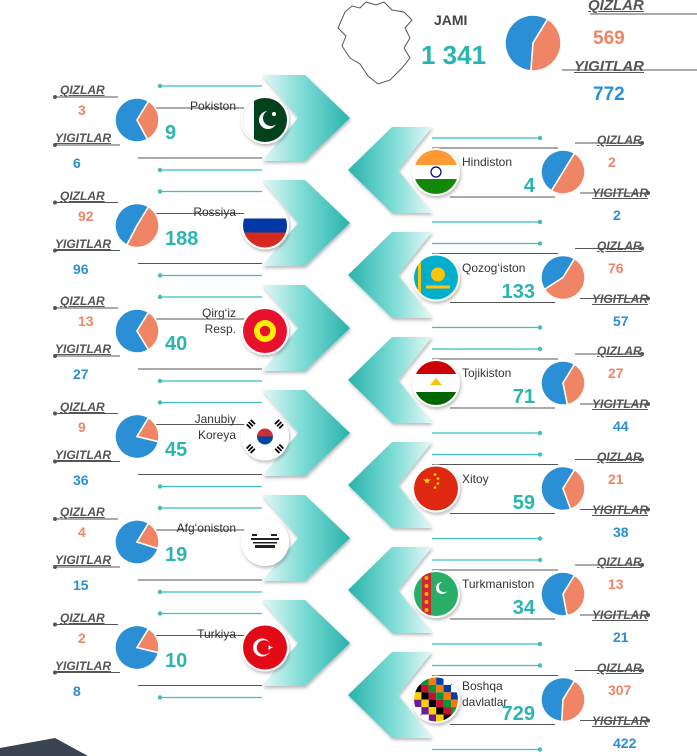 Image resolution: width=697 pixels, height=756 pixels. Describe the element at coordinates (499, 172) in the screenshot. I see `country-row-hindiston` at that location.